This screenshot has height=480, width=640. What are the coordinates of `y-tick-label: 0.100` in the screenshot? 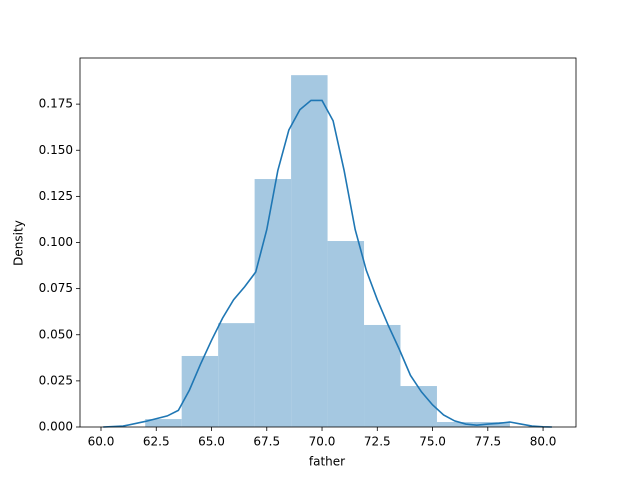 It's located at (56, 242).